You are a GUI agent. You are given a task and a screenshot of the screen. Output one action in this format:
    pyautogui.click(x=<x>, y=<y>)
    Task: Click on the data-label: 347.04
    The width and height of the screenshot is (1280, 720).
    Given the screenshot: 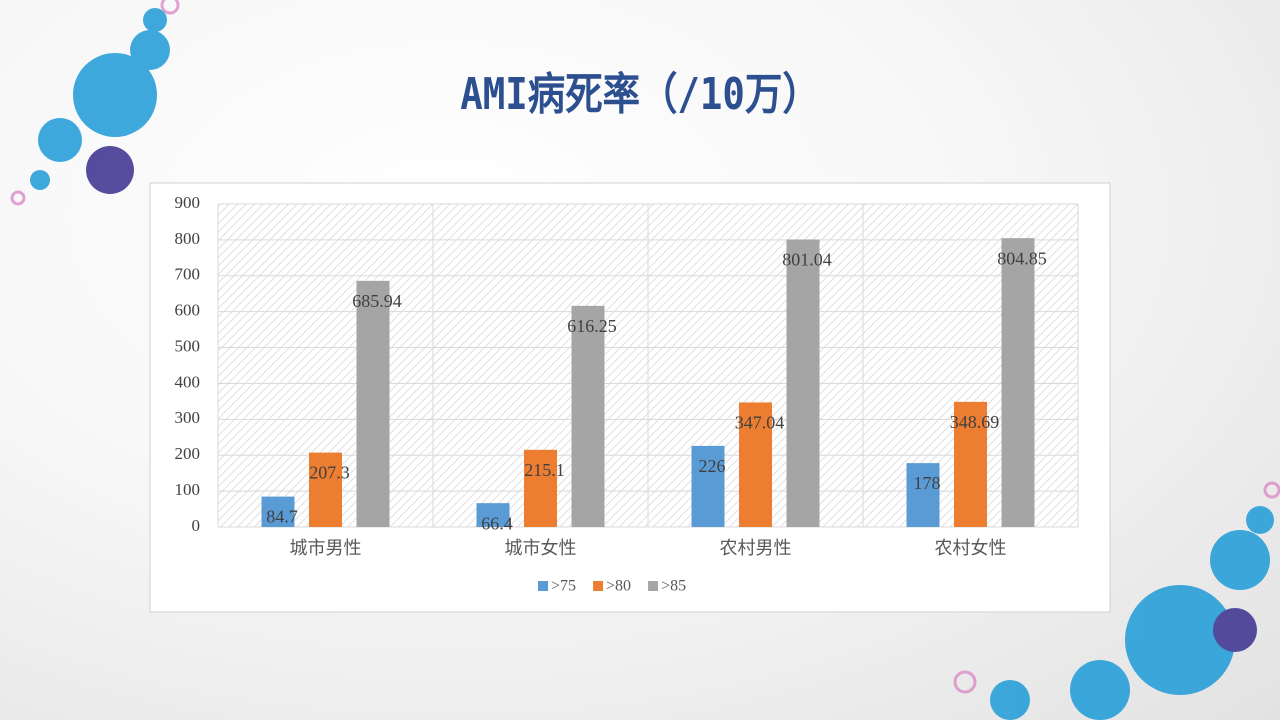 What is the action you would take?
    pyautogui.click(x=760, y=423)
    